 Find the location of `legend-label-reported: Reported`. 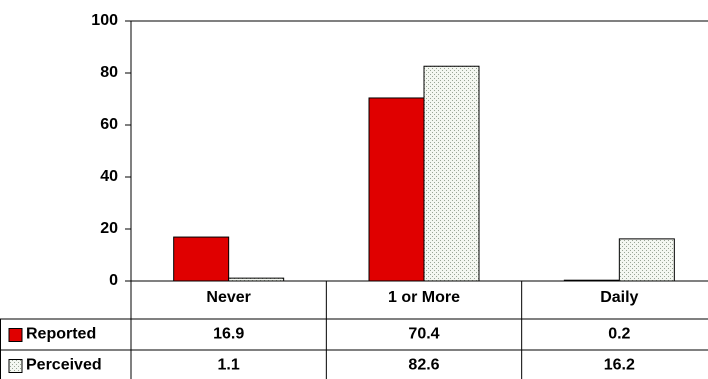

legend-label-reported: Reported is located at coordinates (61, 334).